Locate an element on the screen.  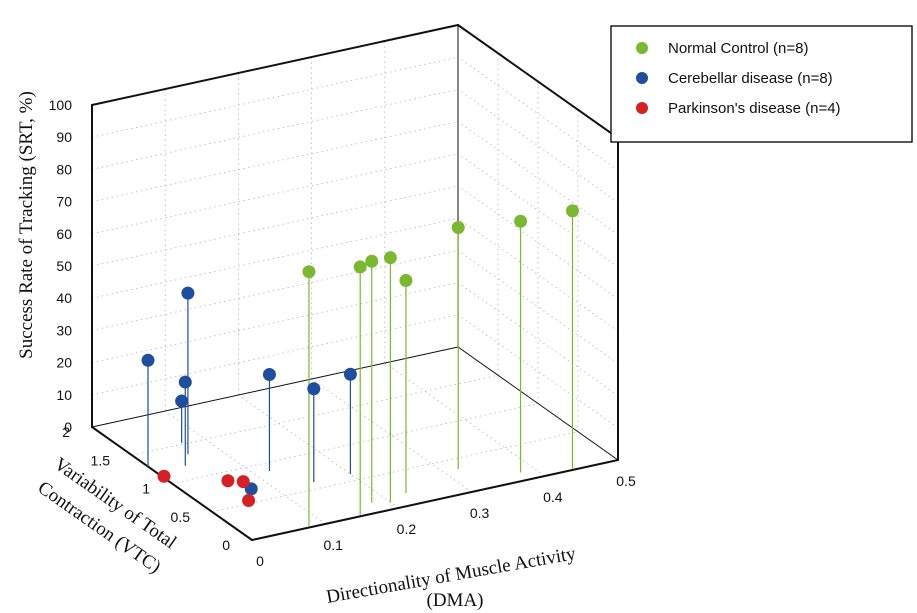
x-tick-label: 0.2 is located at coordinates (407, 529).